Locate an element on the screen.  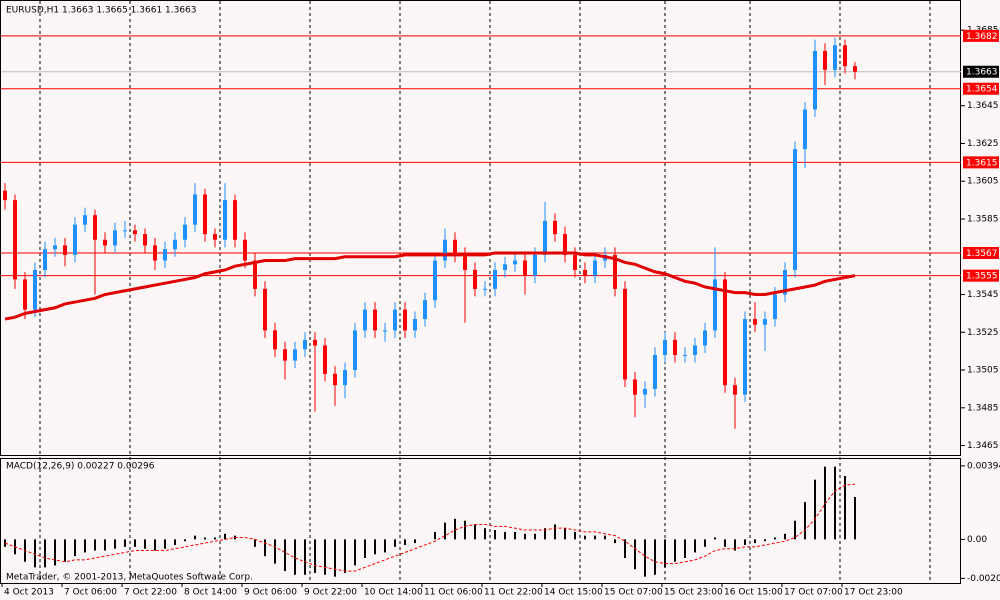
y-tick-label: 0.00 is located at coordinates (977, 540).